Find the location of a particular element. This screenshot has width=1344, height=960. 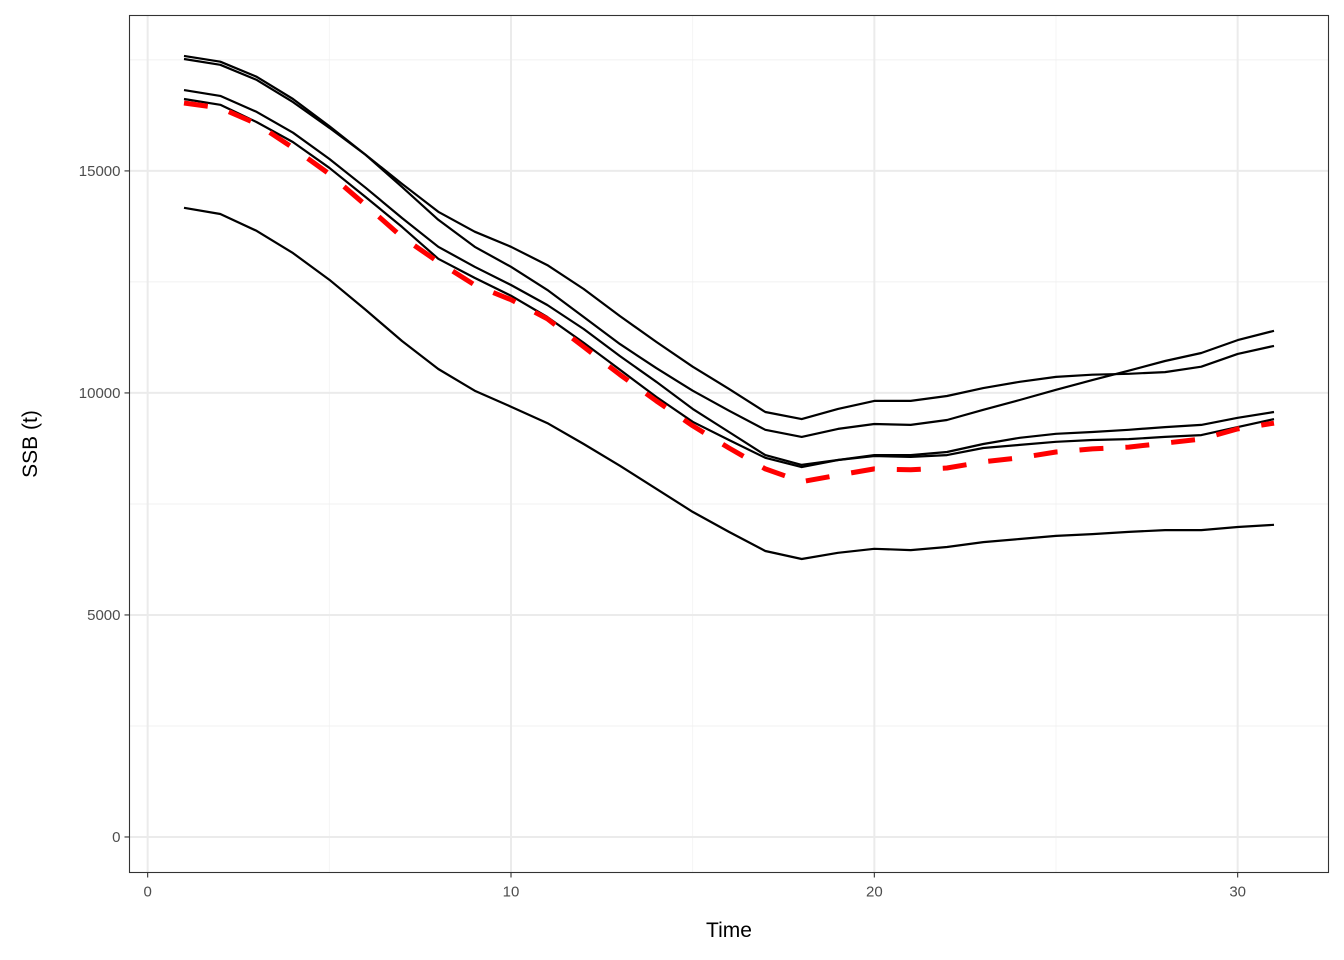

x-axis-title: Time is located at coordinates (729, 930).